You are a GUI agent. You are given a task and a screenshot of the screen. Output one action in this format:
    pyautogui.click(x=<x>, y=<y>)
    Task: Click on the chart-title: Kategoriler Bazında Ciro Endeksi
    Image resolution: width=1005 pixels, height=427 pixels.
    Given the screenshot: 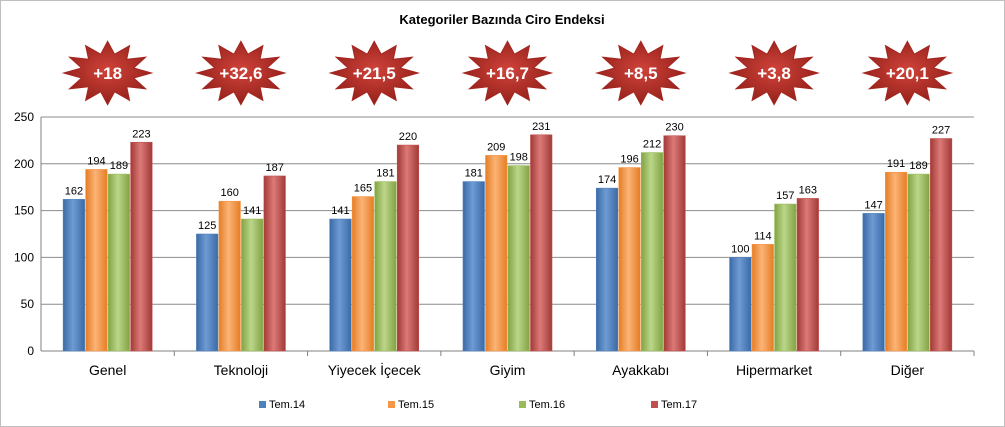 What is the action you would take?
    pyautogui.click(x=501, y=19)
    